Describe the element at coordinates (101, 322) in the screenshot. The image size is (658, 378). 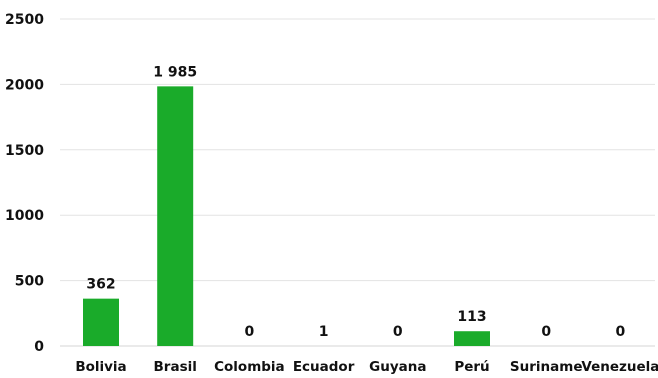
I see `bar-bolivia` at that location.